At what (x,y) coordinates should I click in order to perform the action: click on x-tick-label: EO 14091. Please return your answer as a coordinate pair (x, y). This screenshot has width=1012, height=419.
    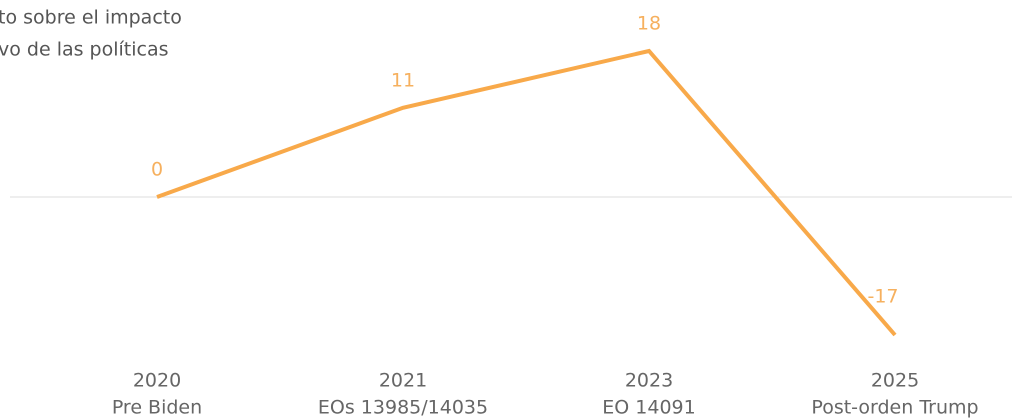
    Looking at the image, I should click on (648, 408).